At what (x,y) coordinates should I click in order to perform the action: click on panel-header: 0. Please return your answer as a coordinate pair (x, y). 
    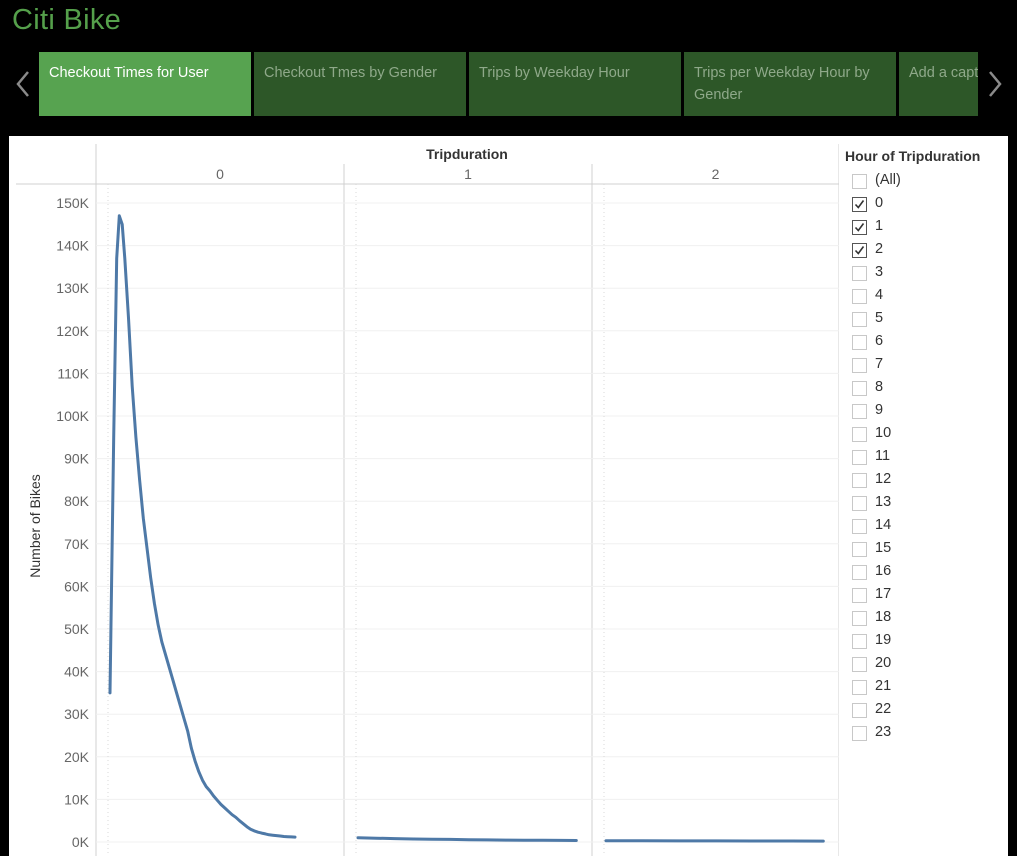
    Looking at the image, I should click on (220, 174).